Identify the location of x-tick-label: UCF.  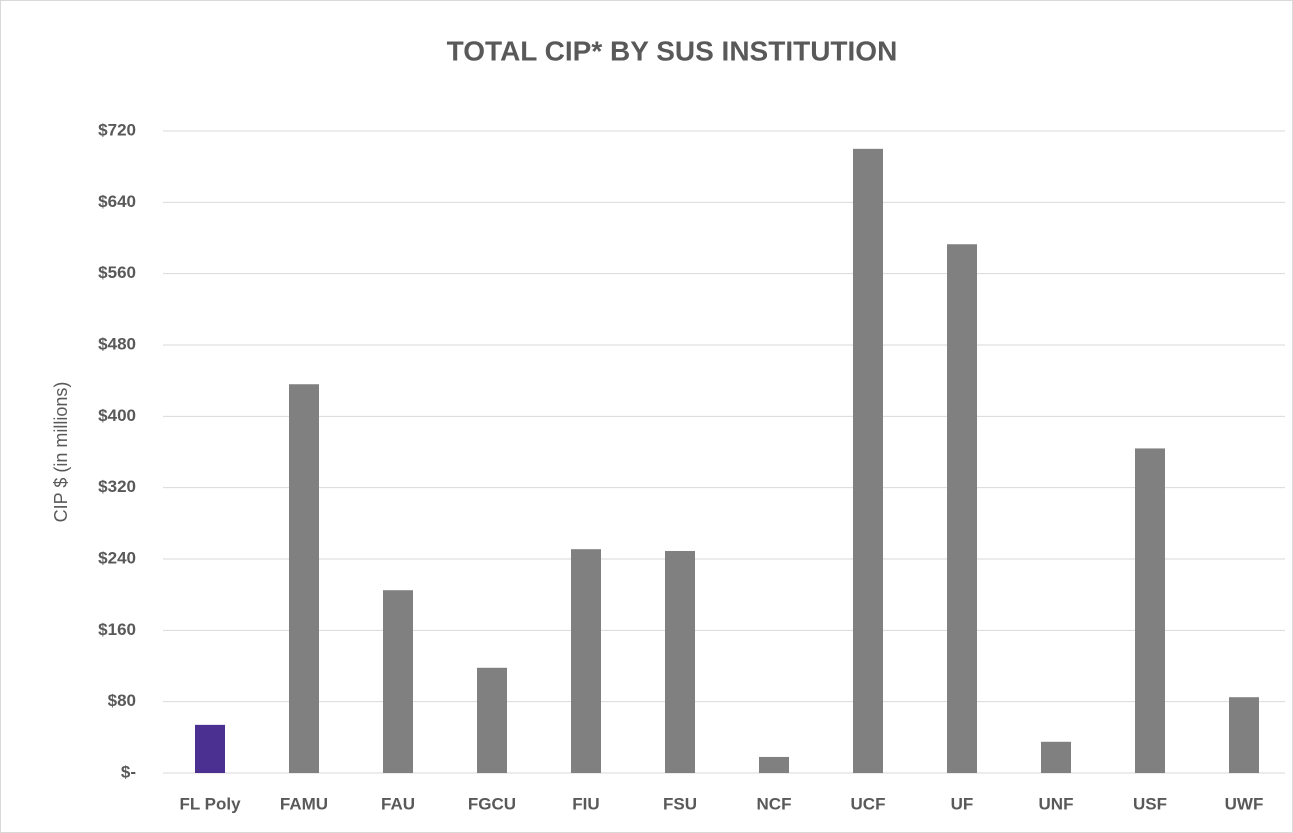
(868, 803).